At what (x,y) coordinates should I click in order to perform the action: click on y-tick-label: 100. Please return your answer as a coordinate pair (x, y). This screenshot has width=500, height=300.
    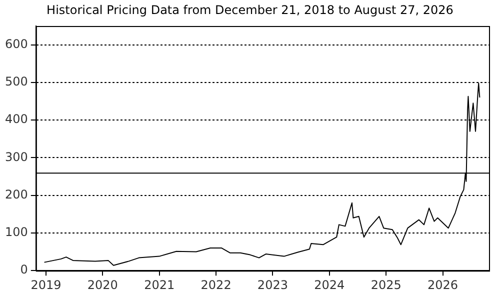
    Looking at the image, I should click on (16, 232).